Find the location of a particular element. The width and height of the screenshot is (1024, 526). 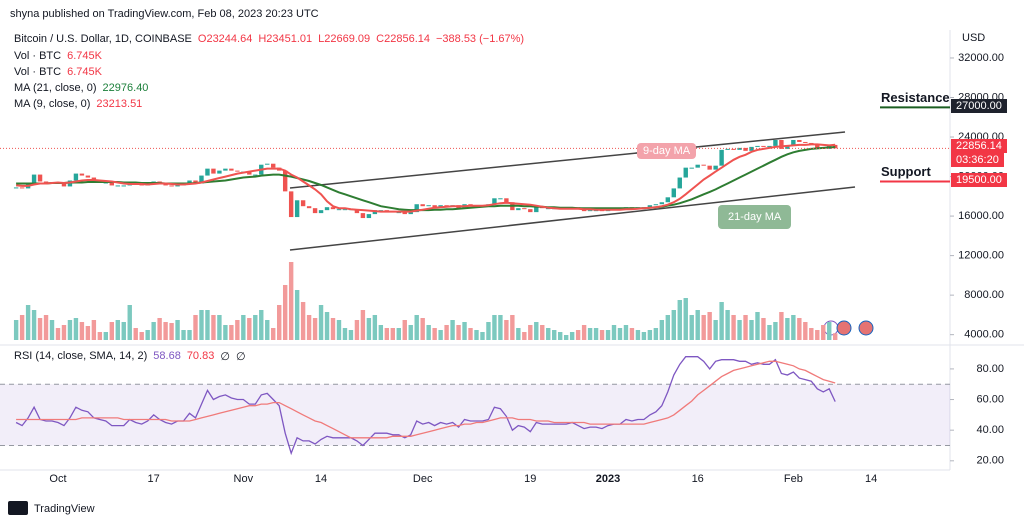

value: 6.745K is located at coordinates (84, 72).